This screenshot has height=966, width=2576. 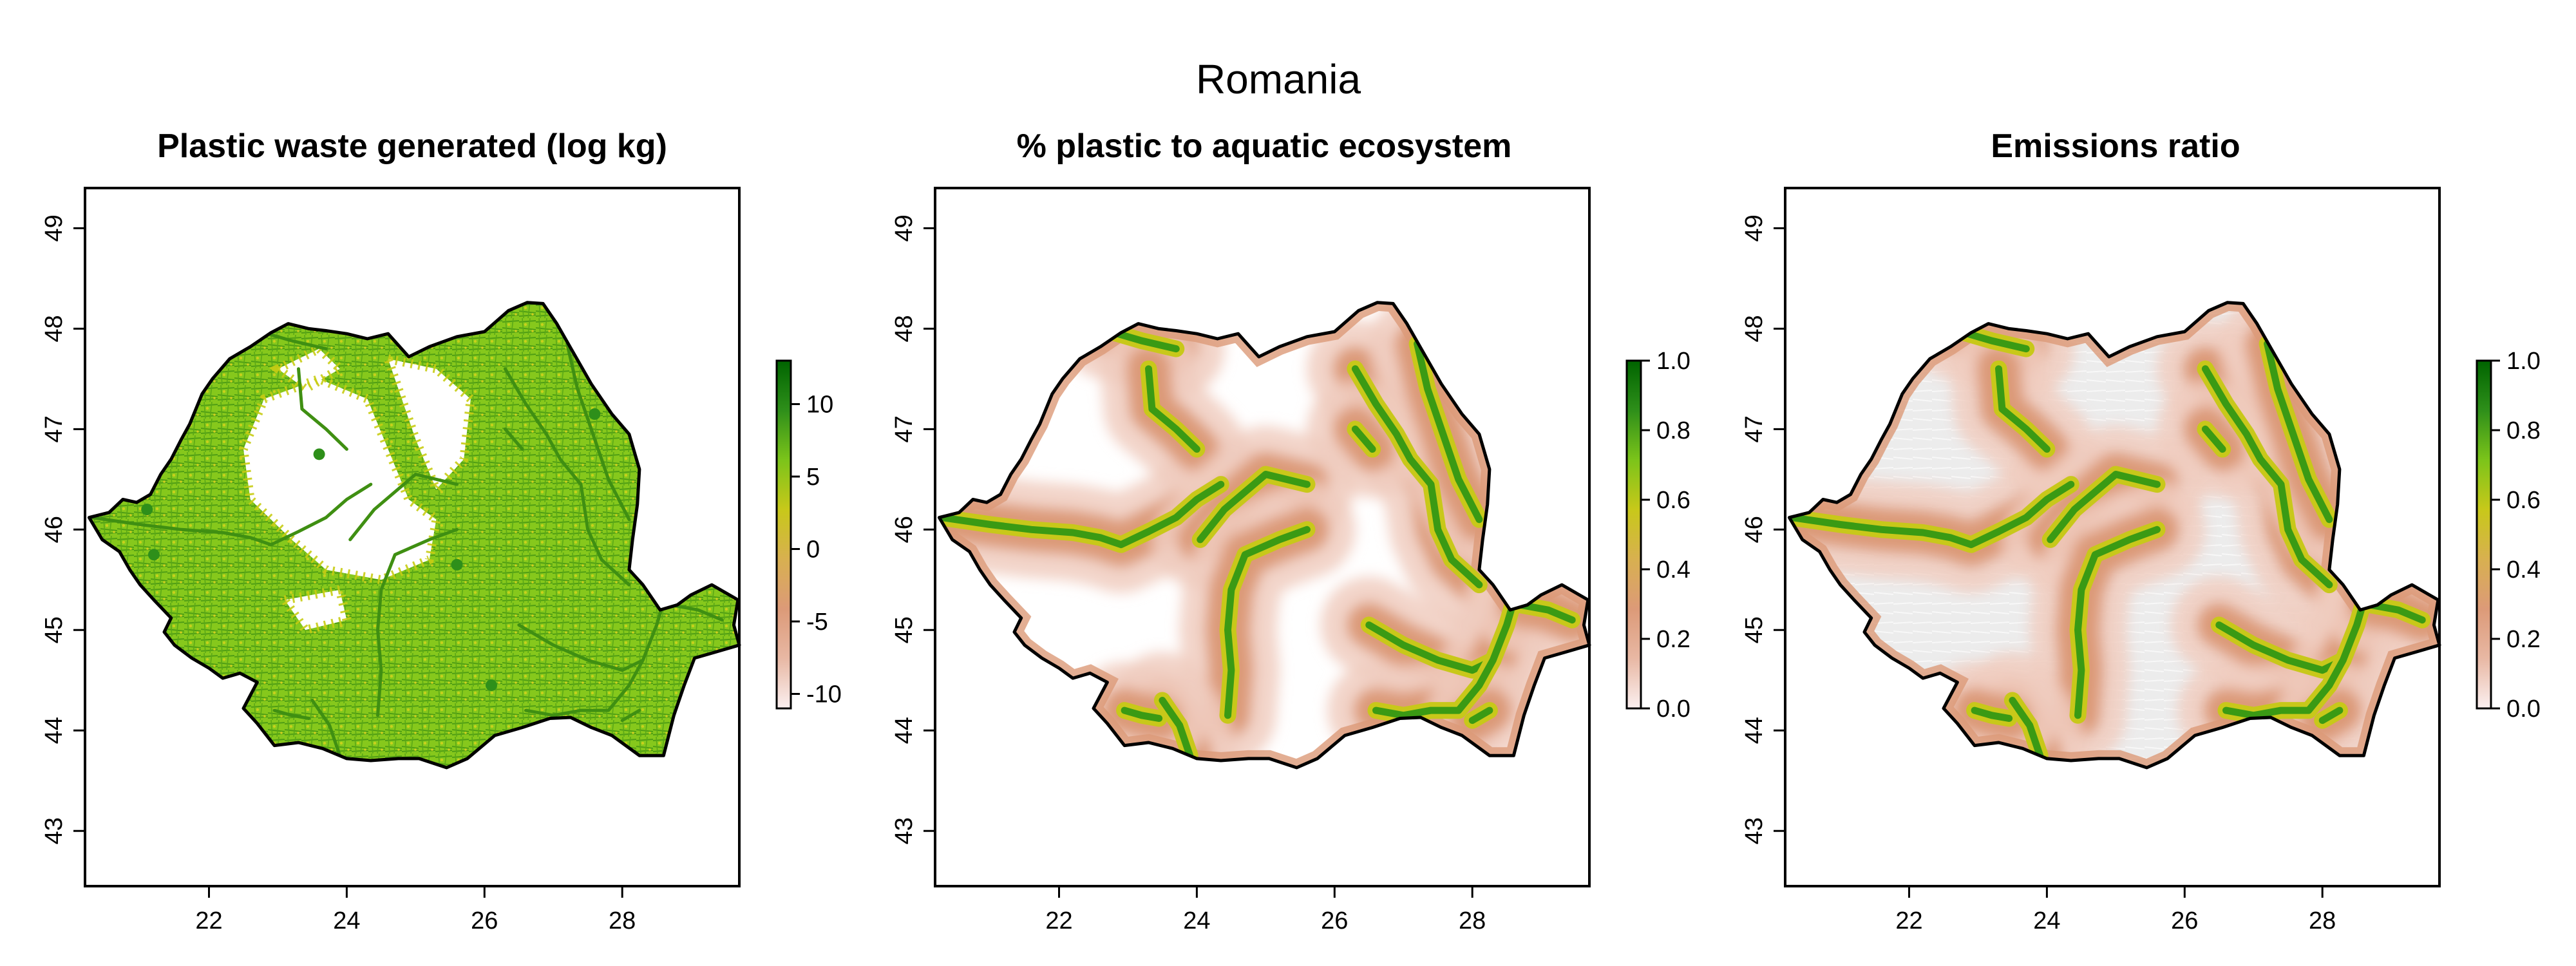 I want to click on legend-tick-label: 5, so click(x=813, y=478).